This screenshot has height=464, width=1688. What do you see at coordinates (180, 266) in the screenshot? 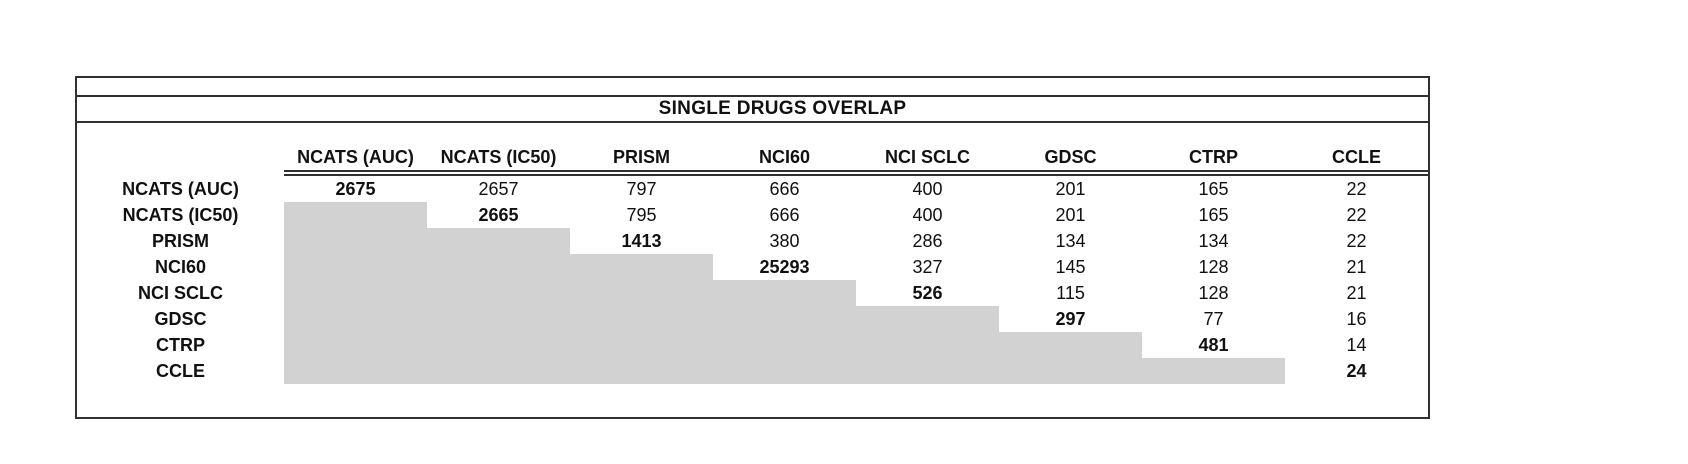
I see `row-label: NCI60` at bounding box center [180, 266].